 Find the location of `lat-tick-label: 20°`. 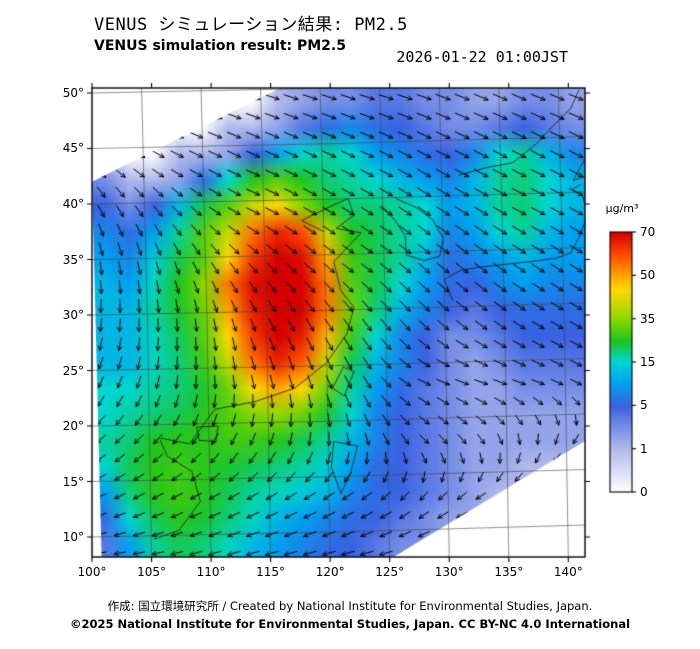

lat-tick-label: 20° is located at coordinates (73, 426).